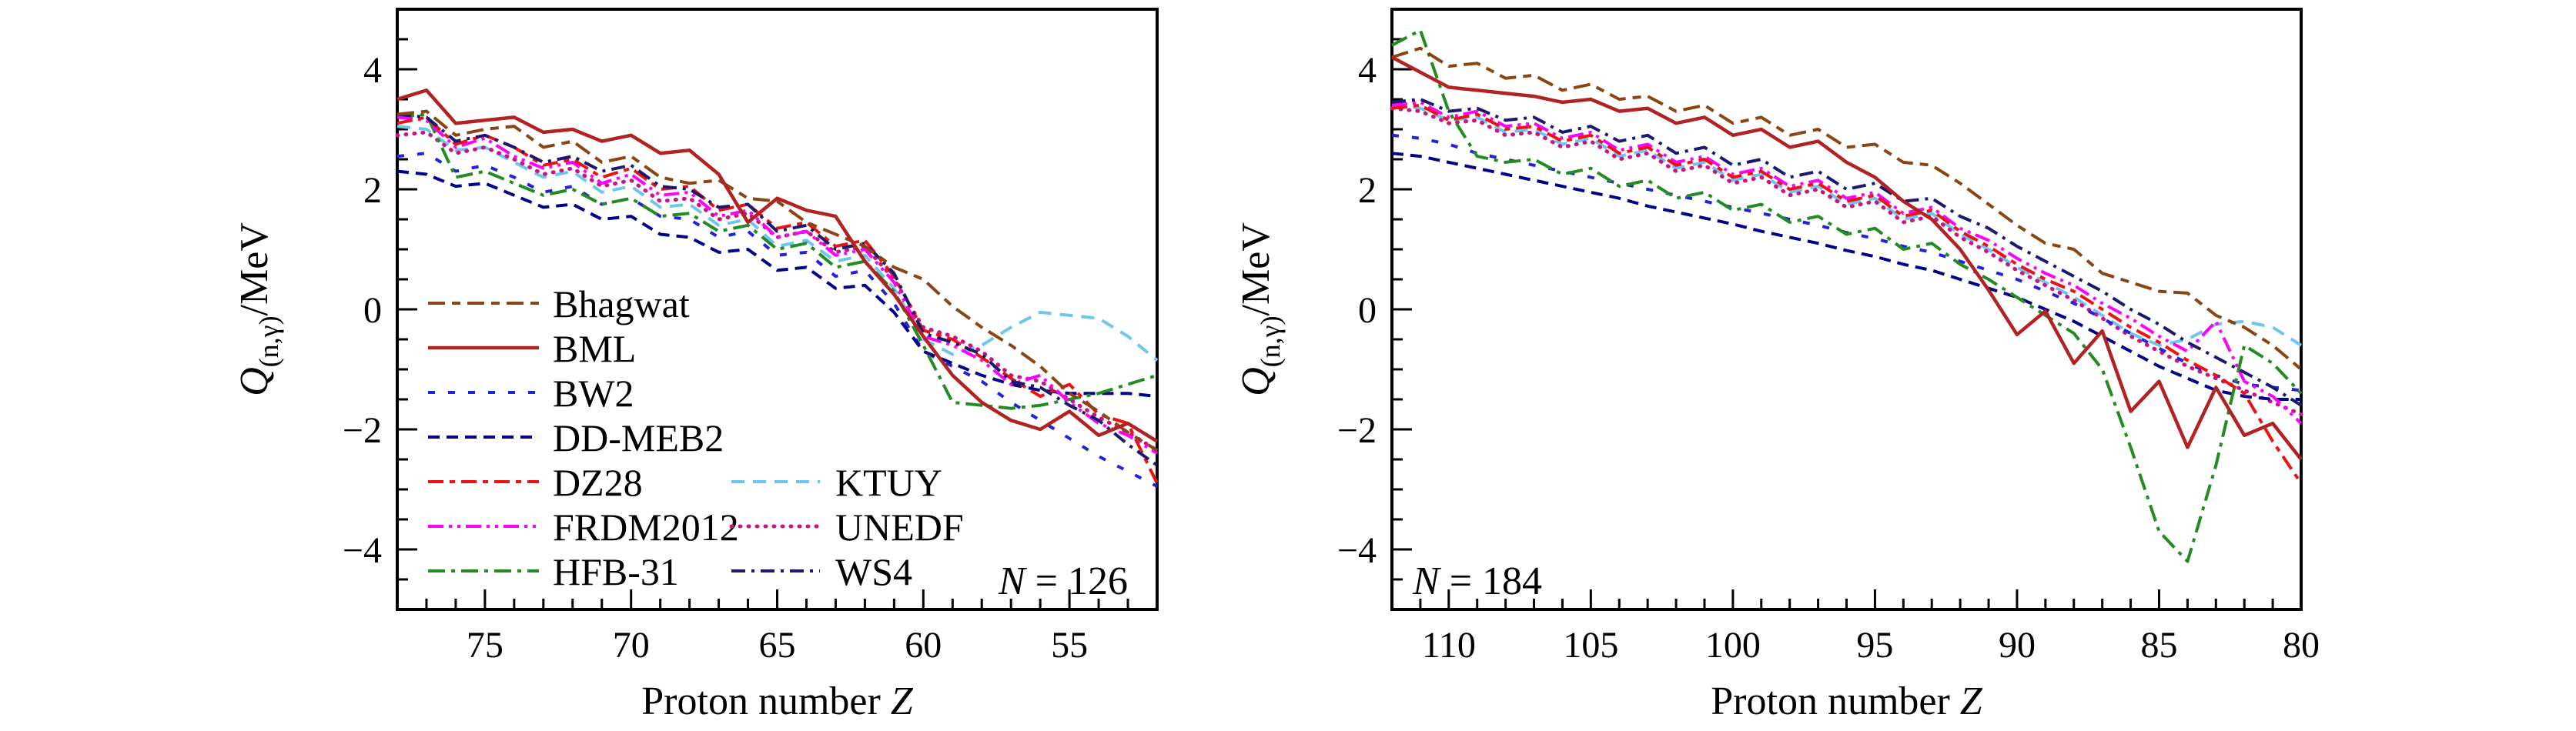 This screenshot has width=2576, height=731. I want to click on x-axis-tick-label: 85, so click(2159, 645).